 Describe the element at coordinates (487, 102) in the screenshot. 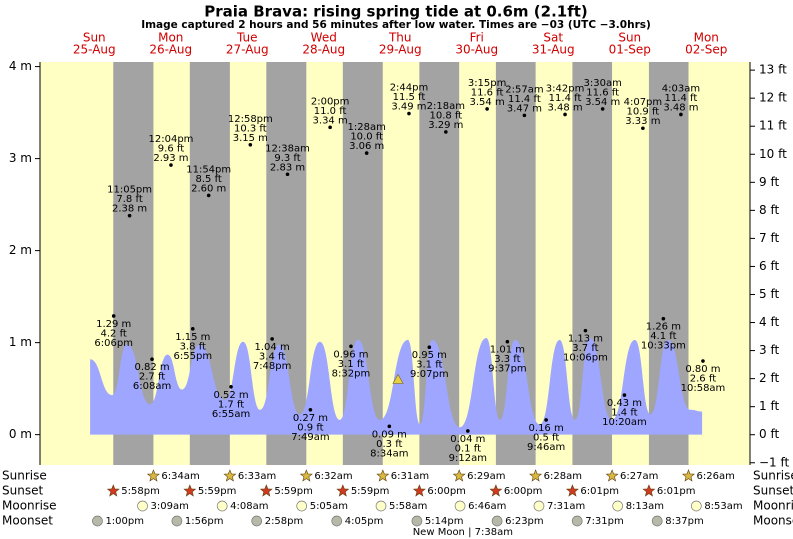

I see `tide-height: 3.54 m` at that location.